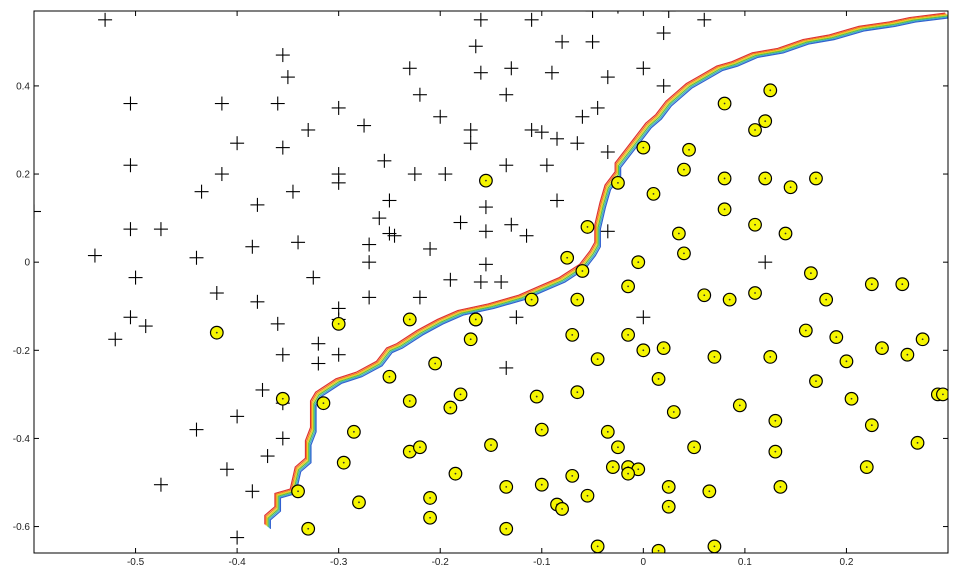 This screenshot has height=569, width=961. What do you see at coordinates (22, 439) in the screenshot?
I see `y-tick-label: -0.4` at bounding box center [22, 439].